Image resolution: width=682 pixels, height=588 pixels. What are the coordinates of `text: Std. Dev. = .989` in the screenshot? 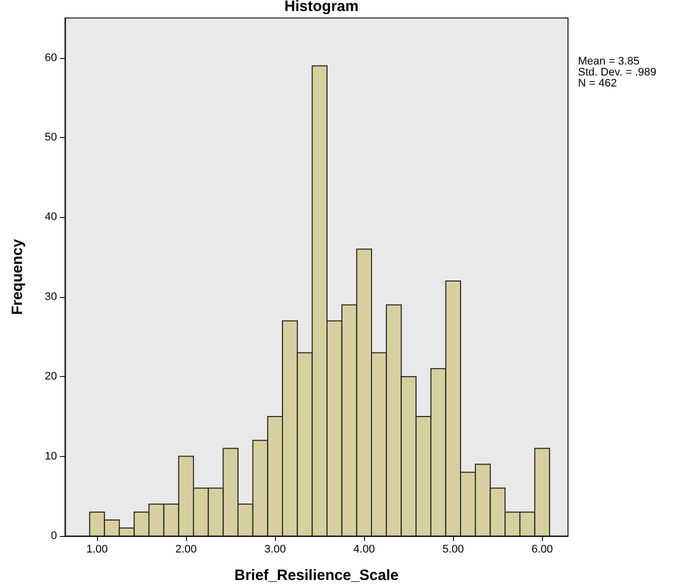 It's located at (617, 72).